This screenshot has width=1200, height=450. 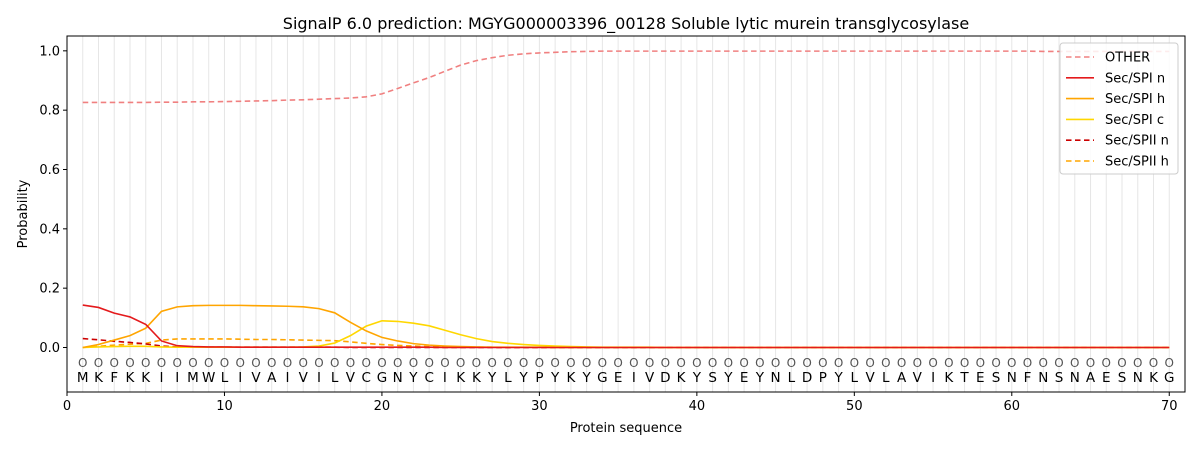 I want to click on legend-label: Sec/SPII h, so click(x=1137, y=162).